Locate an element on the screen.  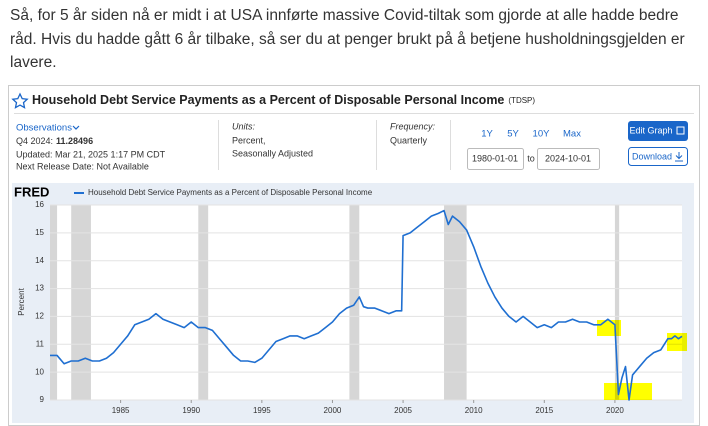
range-button: 10Y is located at coordinates (542, 134).